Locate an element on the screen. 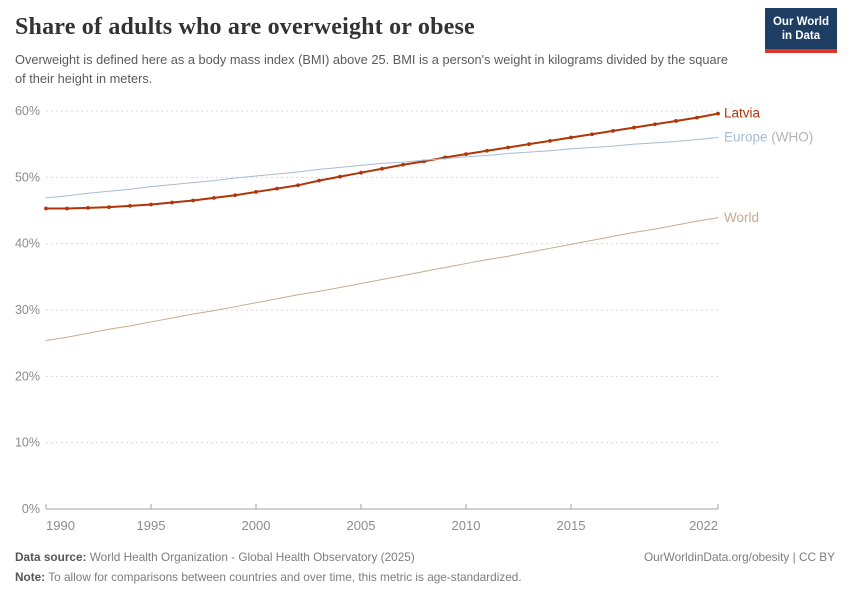 The image size is (850, 600). y-tick-label: 0% is located at coordinates (31, 509).